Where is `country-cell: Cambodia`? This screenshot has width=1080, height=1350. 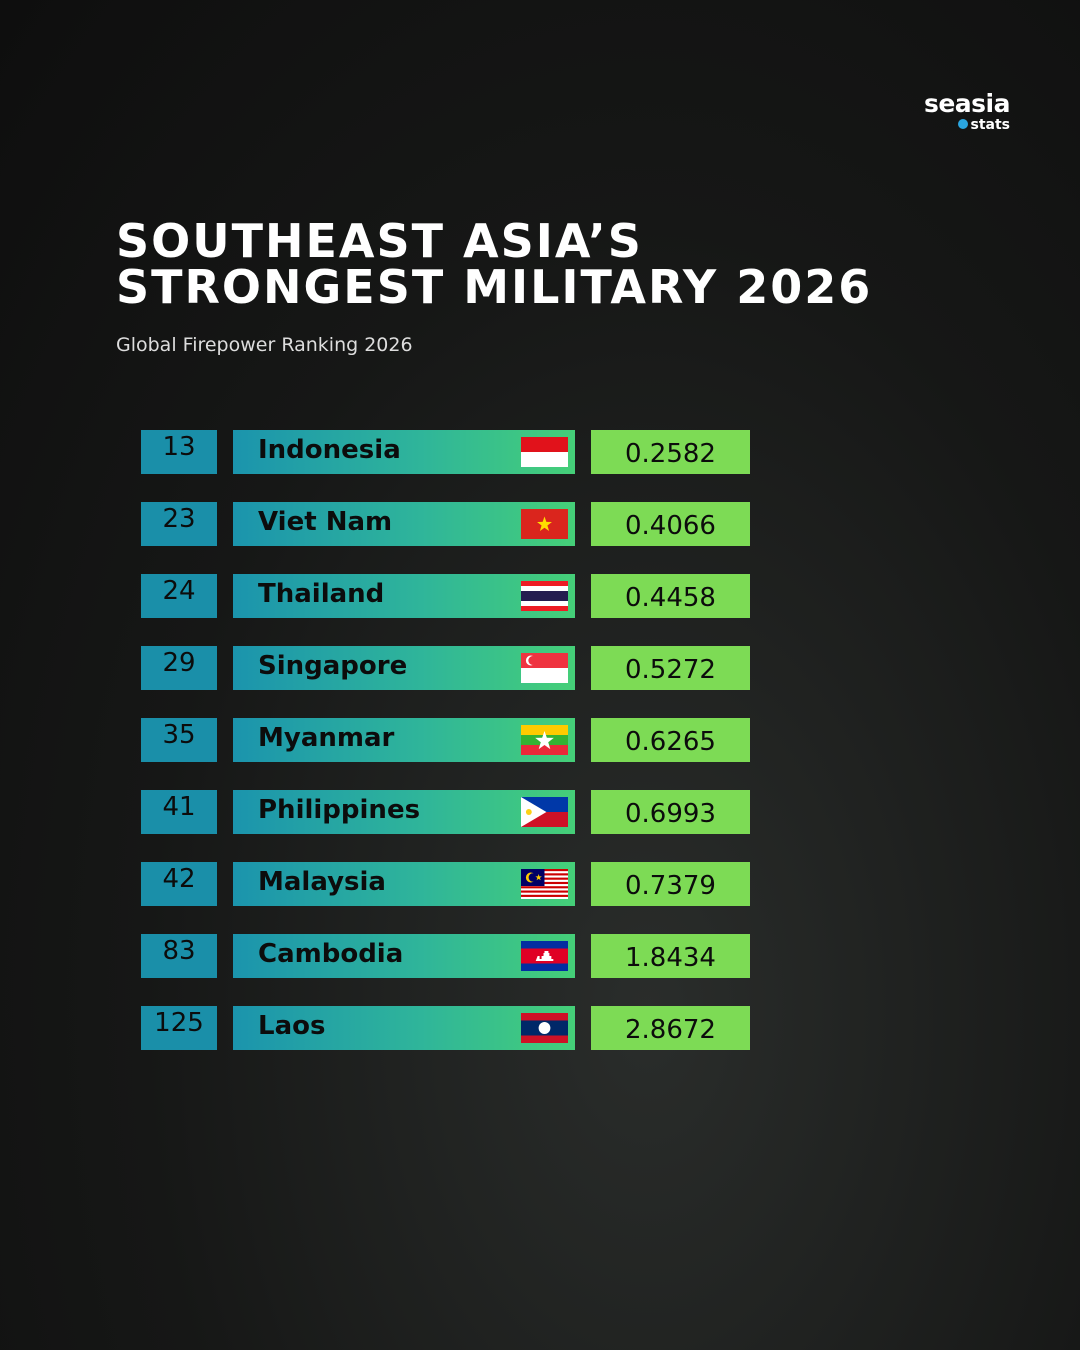 country-cell: Cambodia is located at coordinates (404, 956).